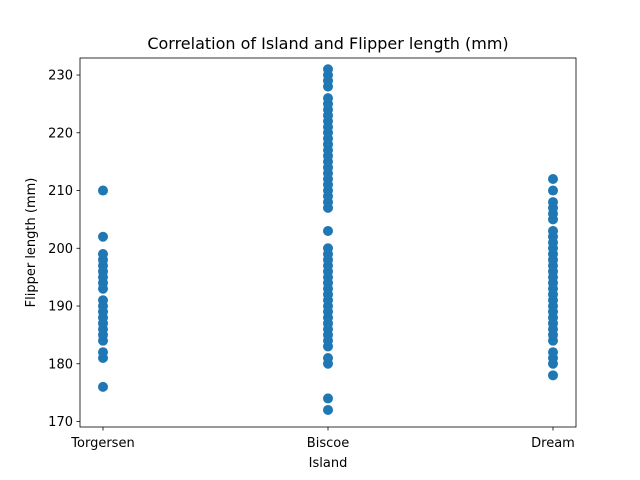  Describe the element at coordinates (60, 76) in the screenshot. I see `y-tick-label: 230` at that location.